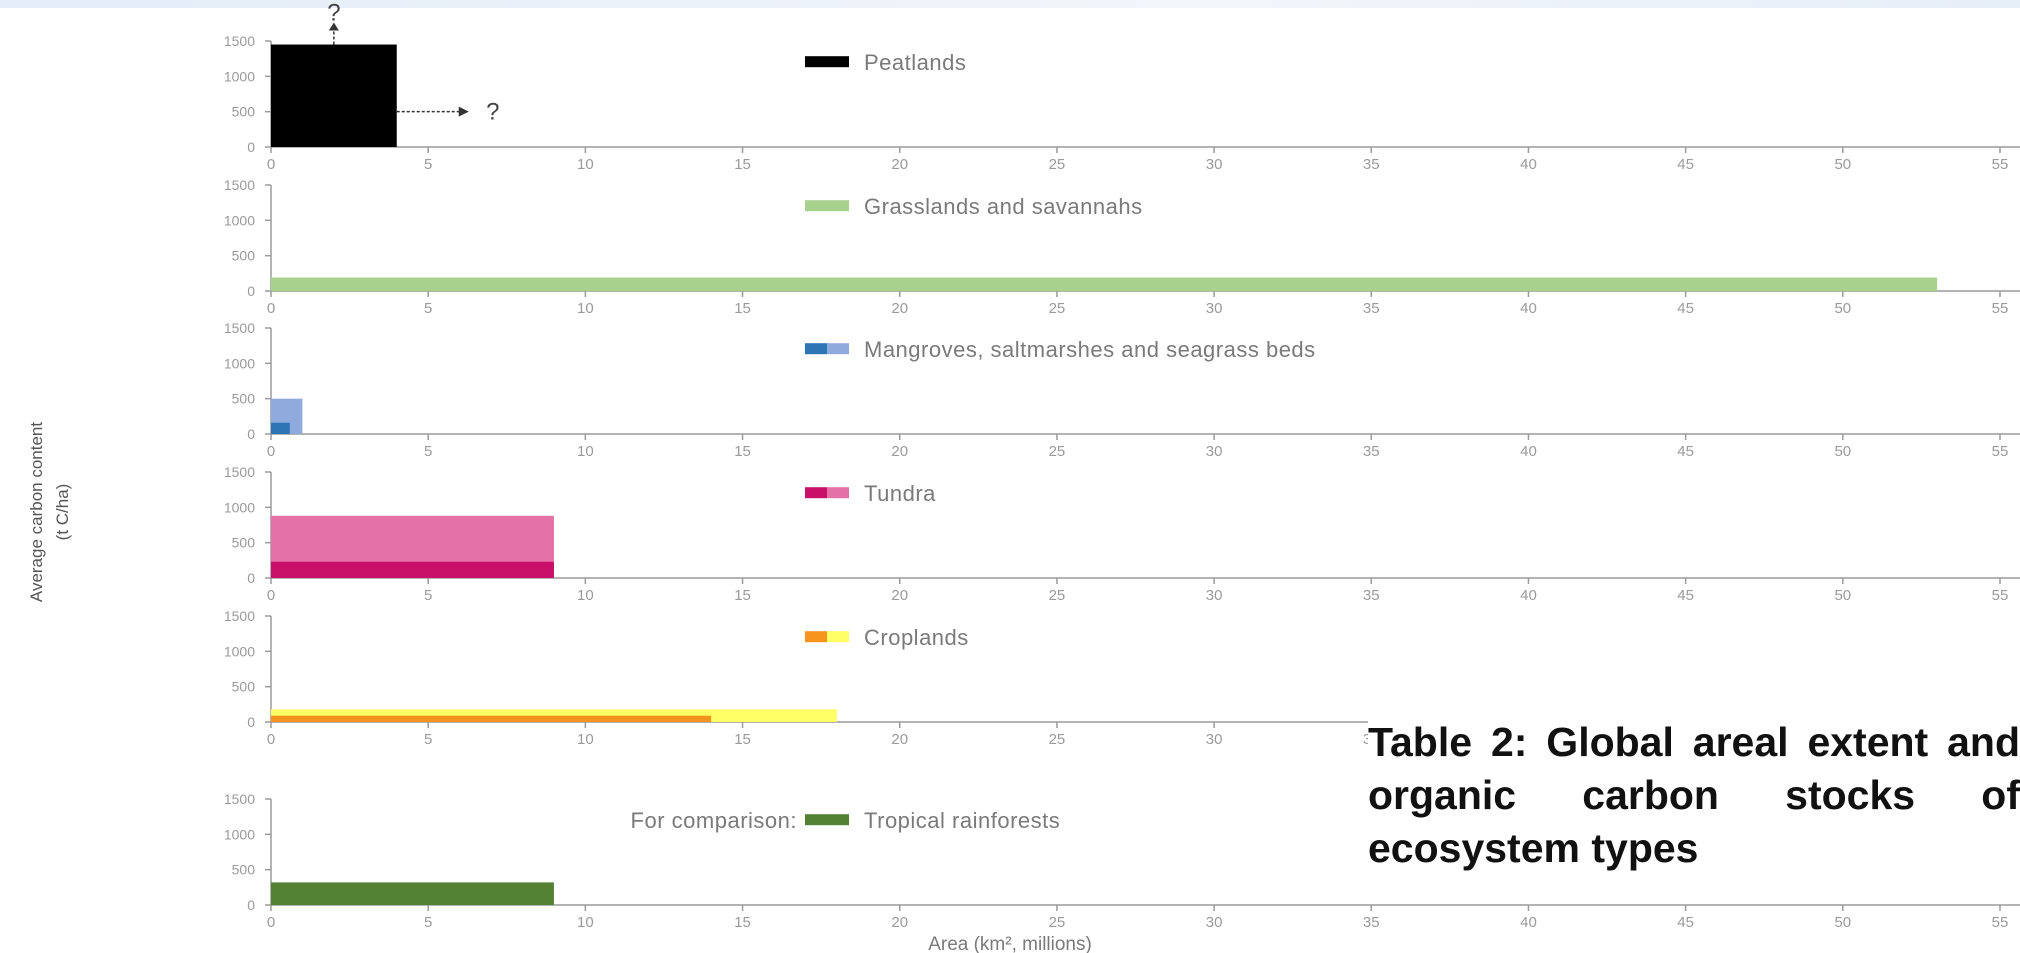 This screenshot has width=2020, height=953. I want to click on unknown-height-marker: ?, so click(333, 13).